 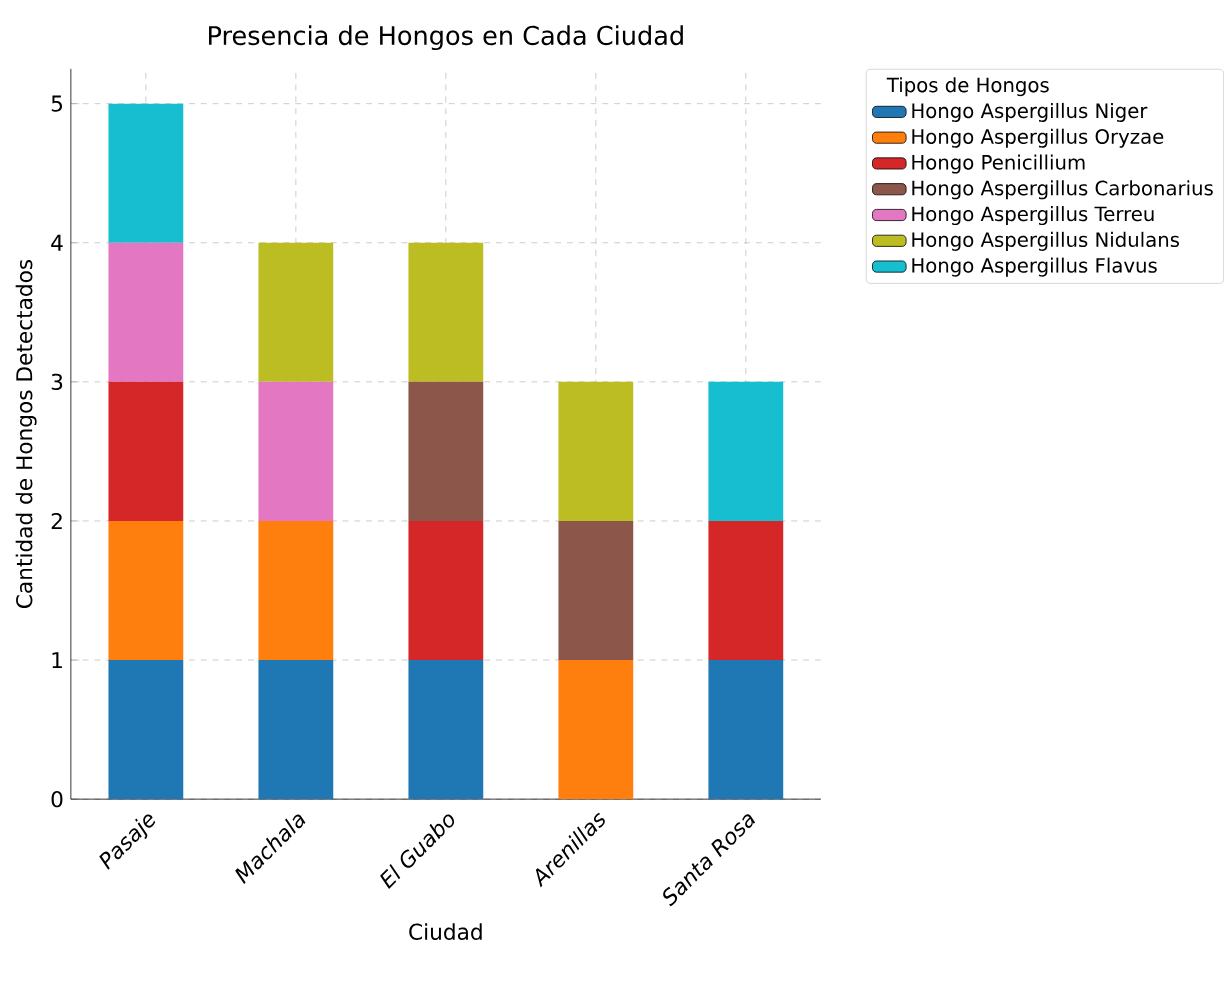 I want to click on legend-label: Hongo Aspergillus Niger, so click(x=1030, y=112).